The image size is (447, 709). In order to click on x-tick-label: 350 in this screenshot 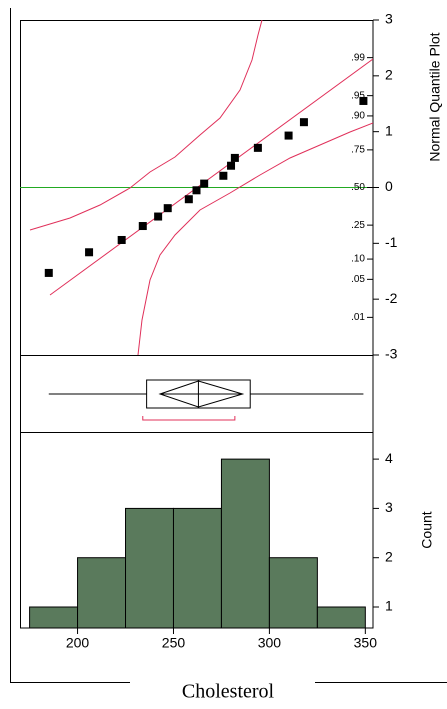, I will do `click(366, 643)`.